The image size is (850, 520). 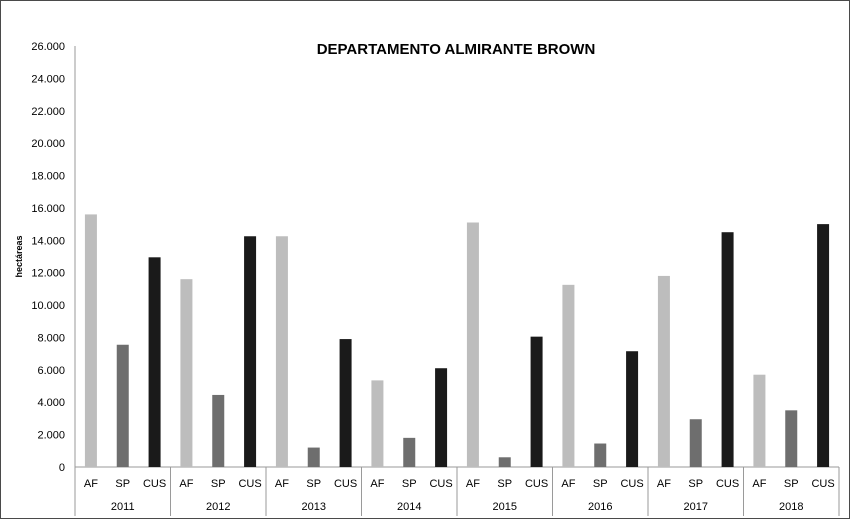 What do you see at coordinates (600, 455) in the screenshot?
I see `bar-2016-sp` at bounding box center [600, 455].